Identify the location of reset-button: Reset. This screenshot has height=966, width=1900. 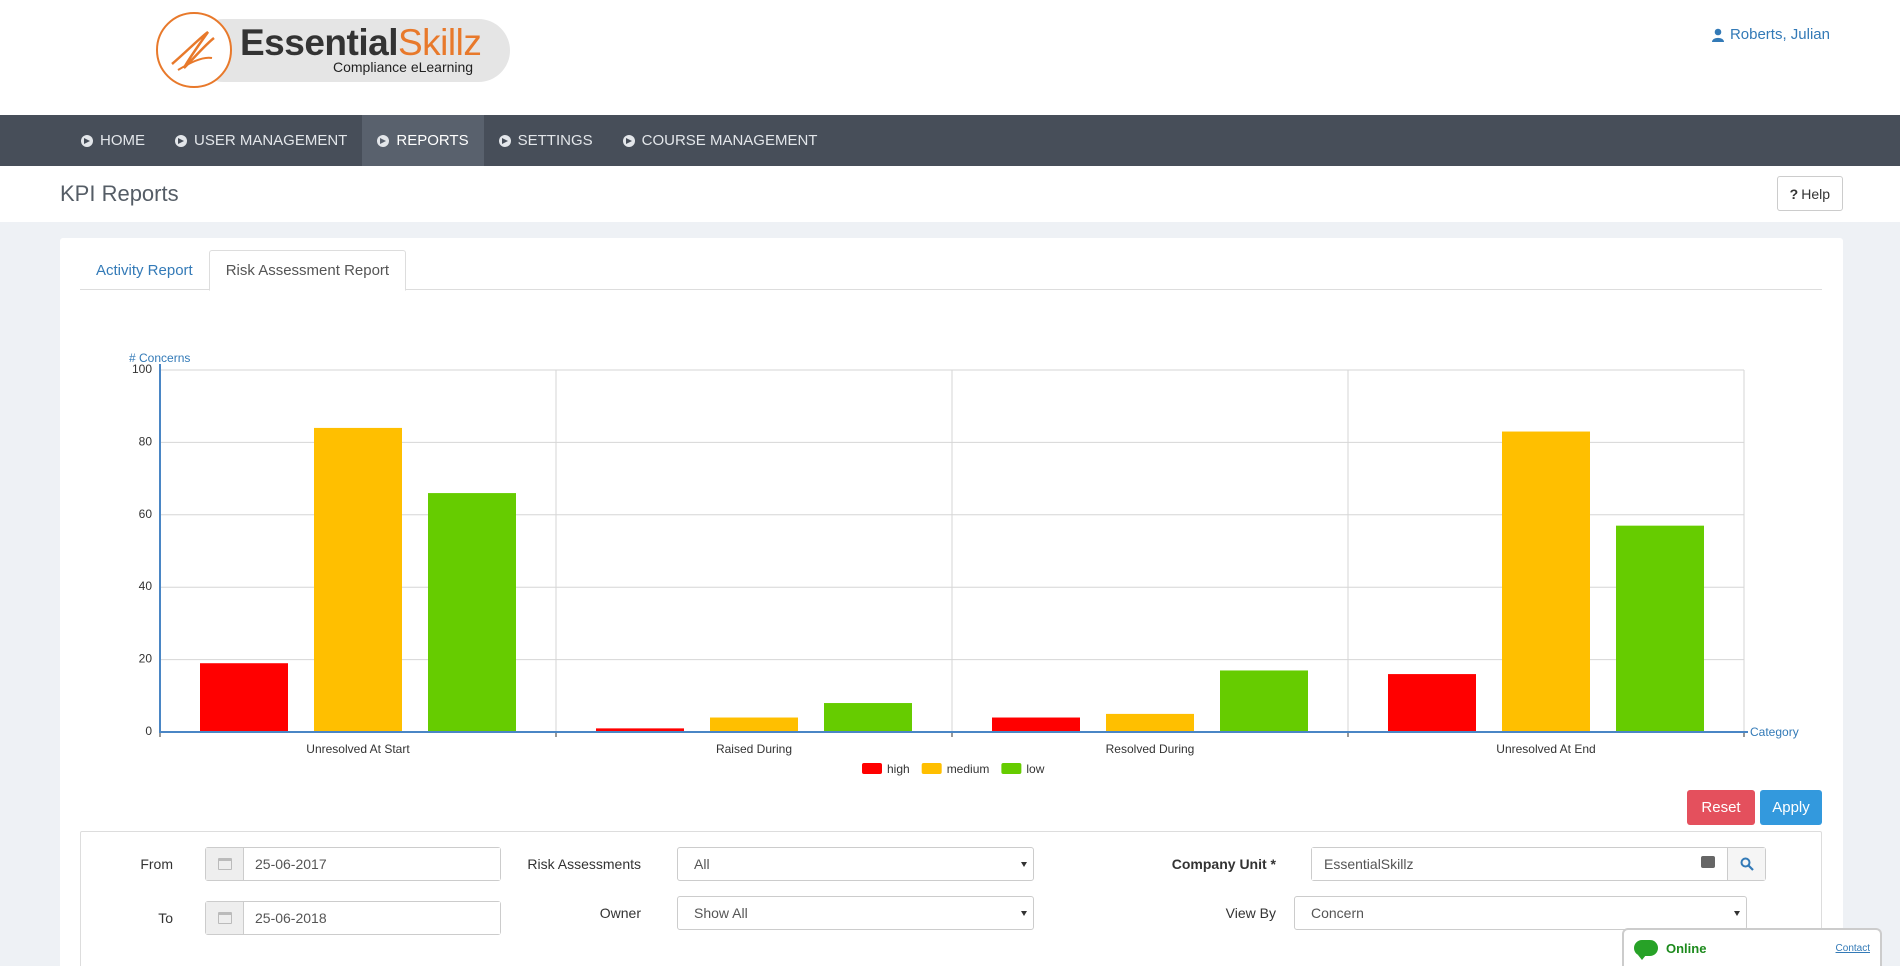
(1721, 807).